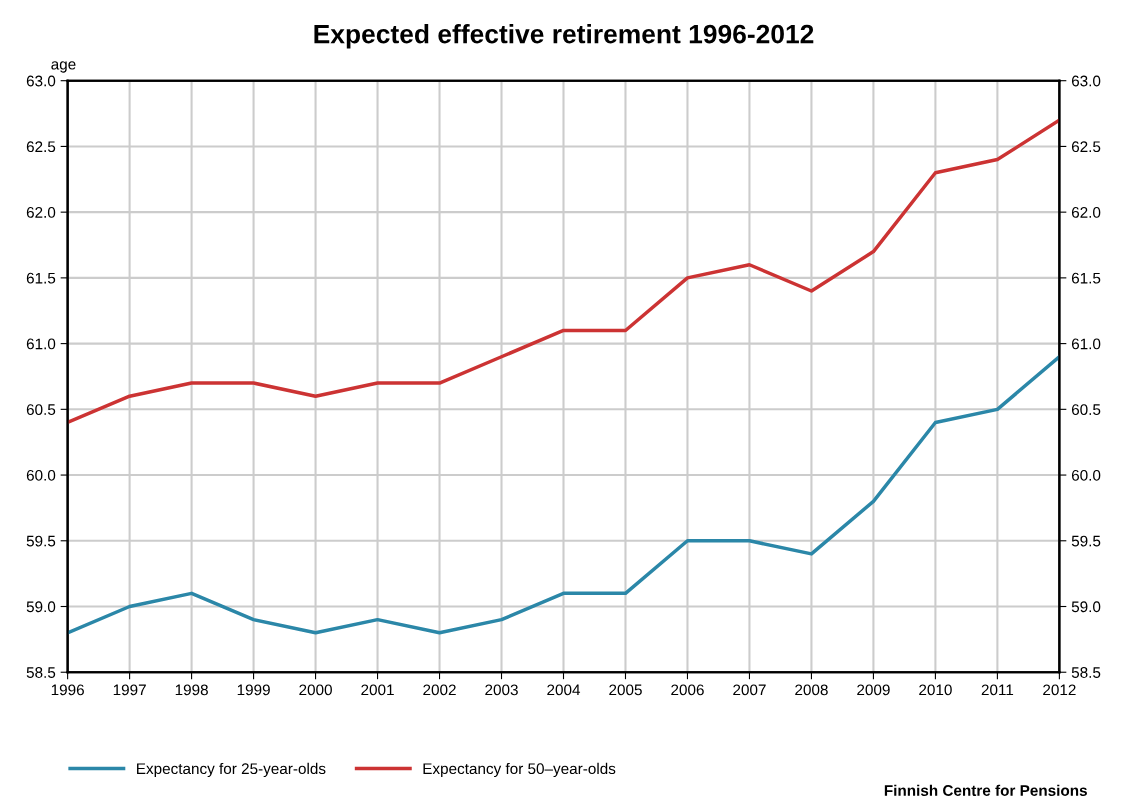 The image size is (1127, 807). What do you see at coordinates (1086, 344) in the screenshot?
I see `y2-tick-label: 61.0` at bounding box center [1086, 344].